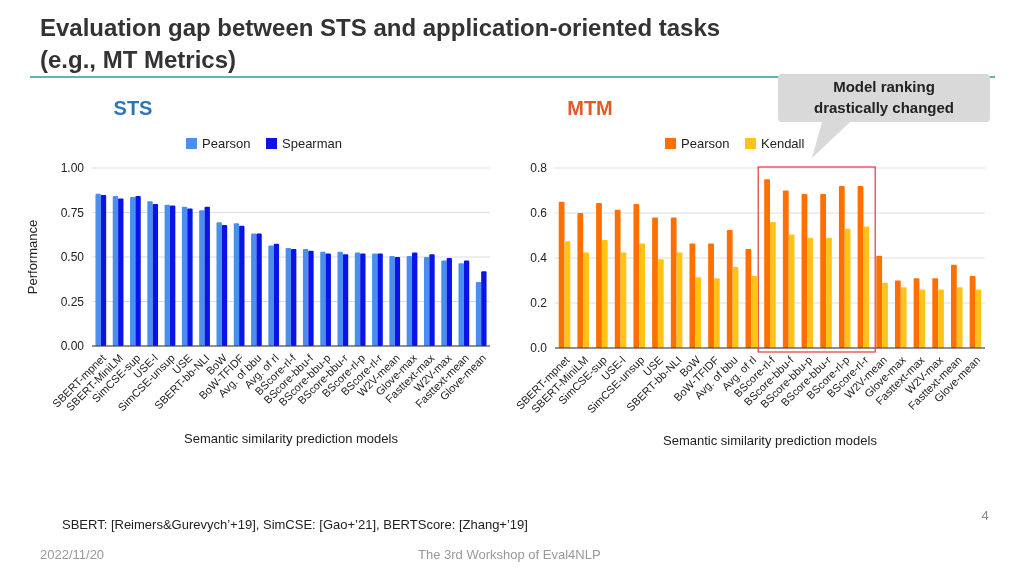 This screenshot has height=576, width=1024. I want to click on y-tick-label: 0.8, so click(539, 168).